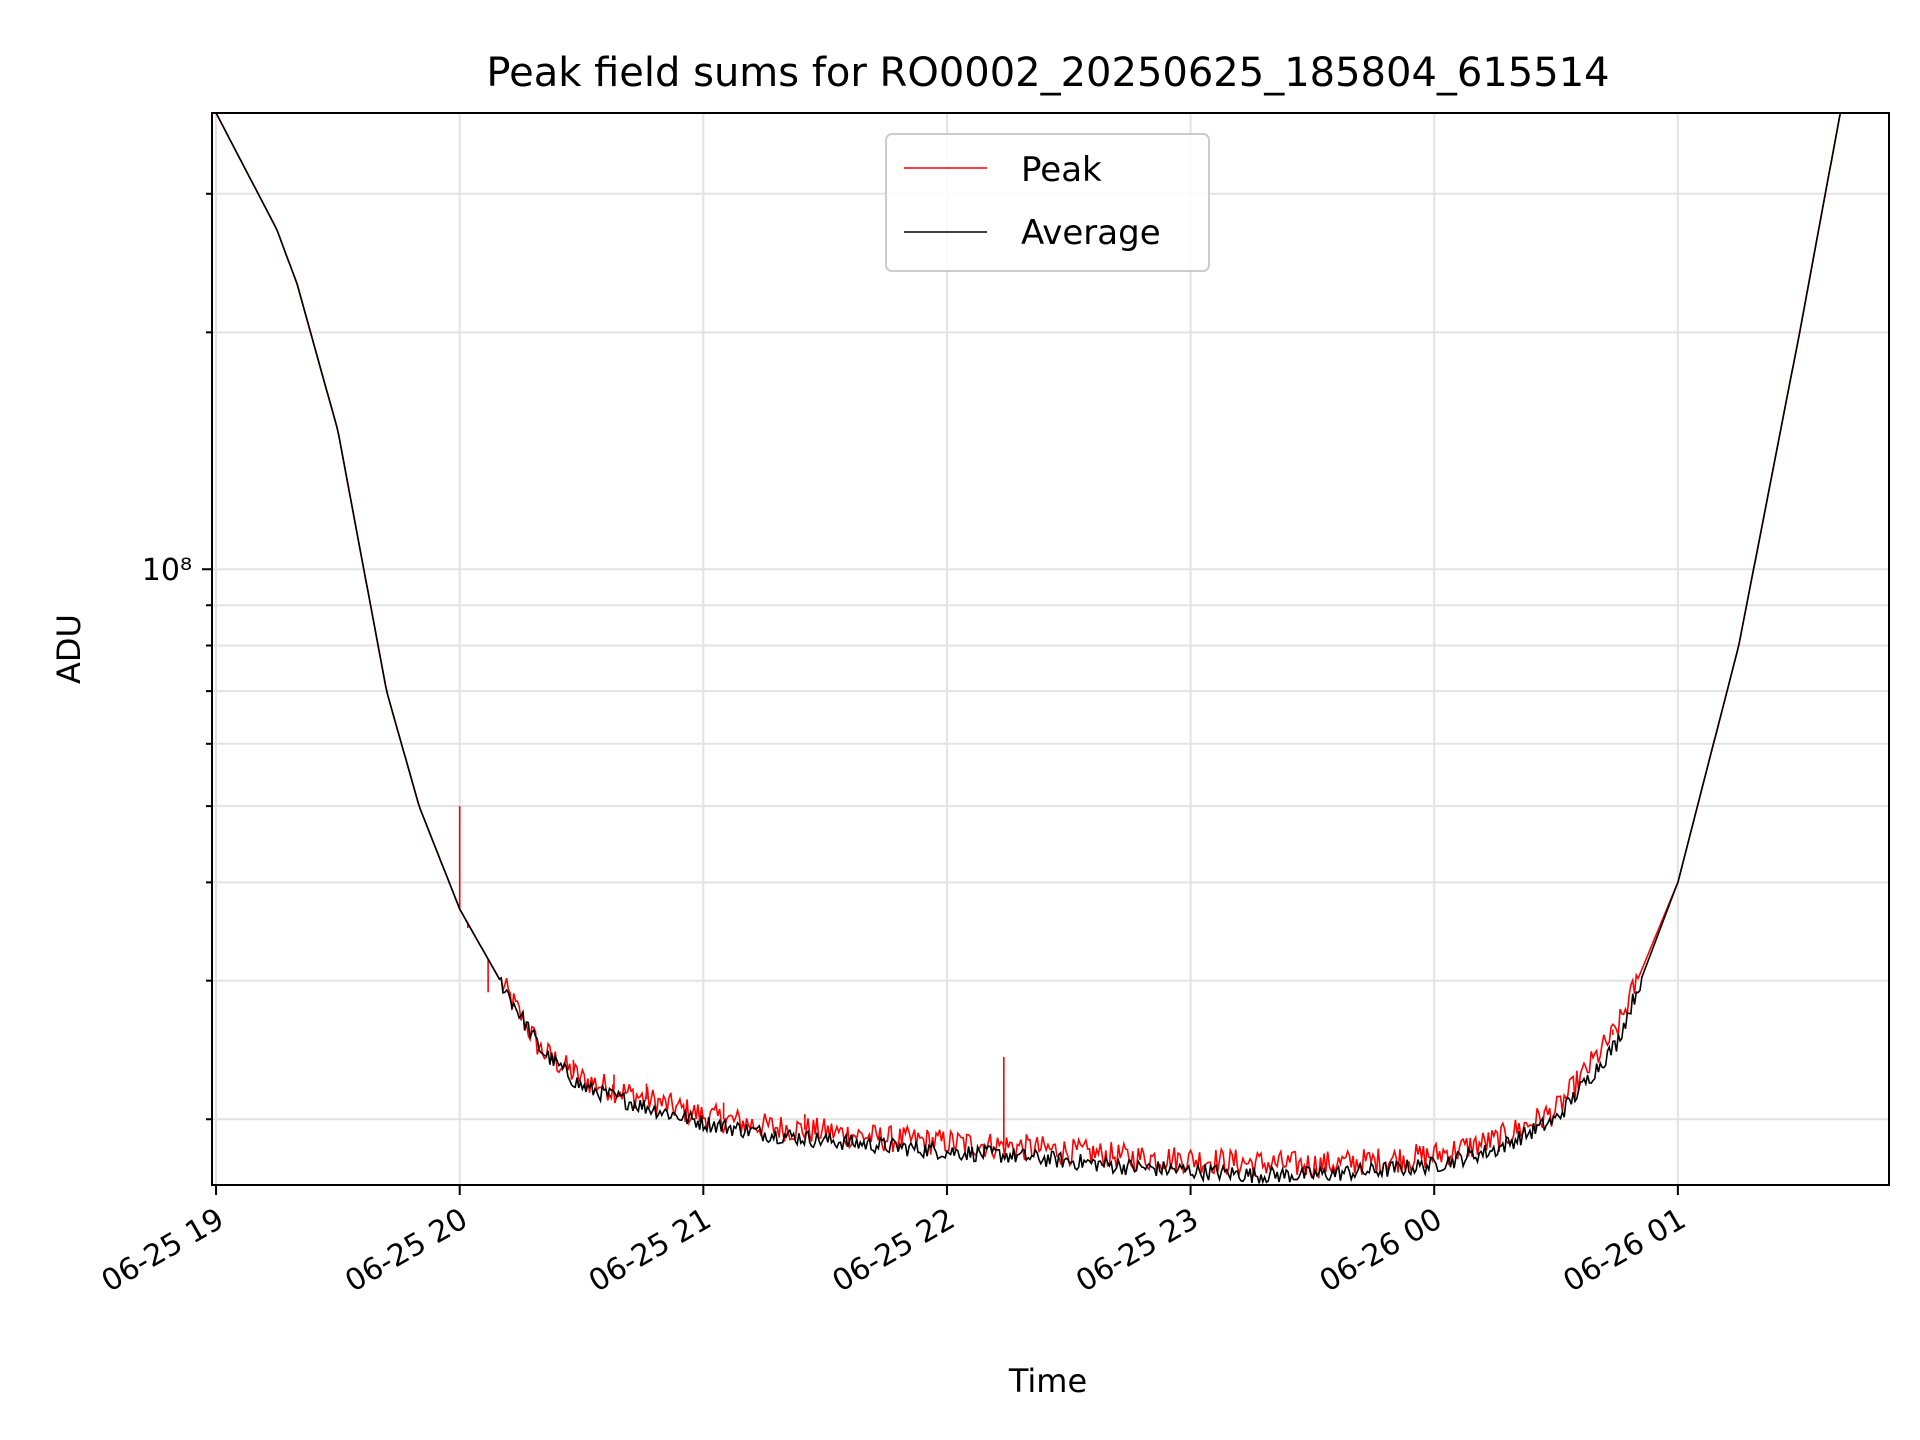 The width and height of the screenshot is (1920, 1440). I want to click on y-axis-label: ADU, so click(69, 649).